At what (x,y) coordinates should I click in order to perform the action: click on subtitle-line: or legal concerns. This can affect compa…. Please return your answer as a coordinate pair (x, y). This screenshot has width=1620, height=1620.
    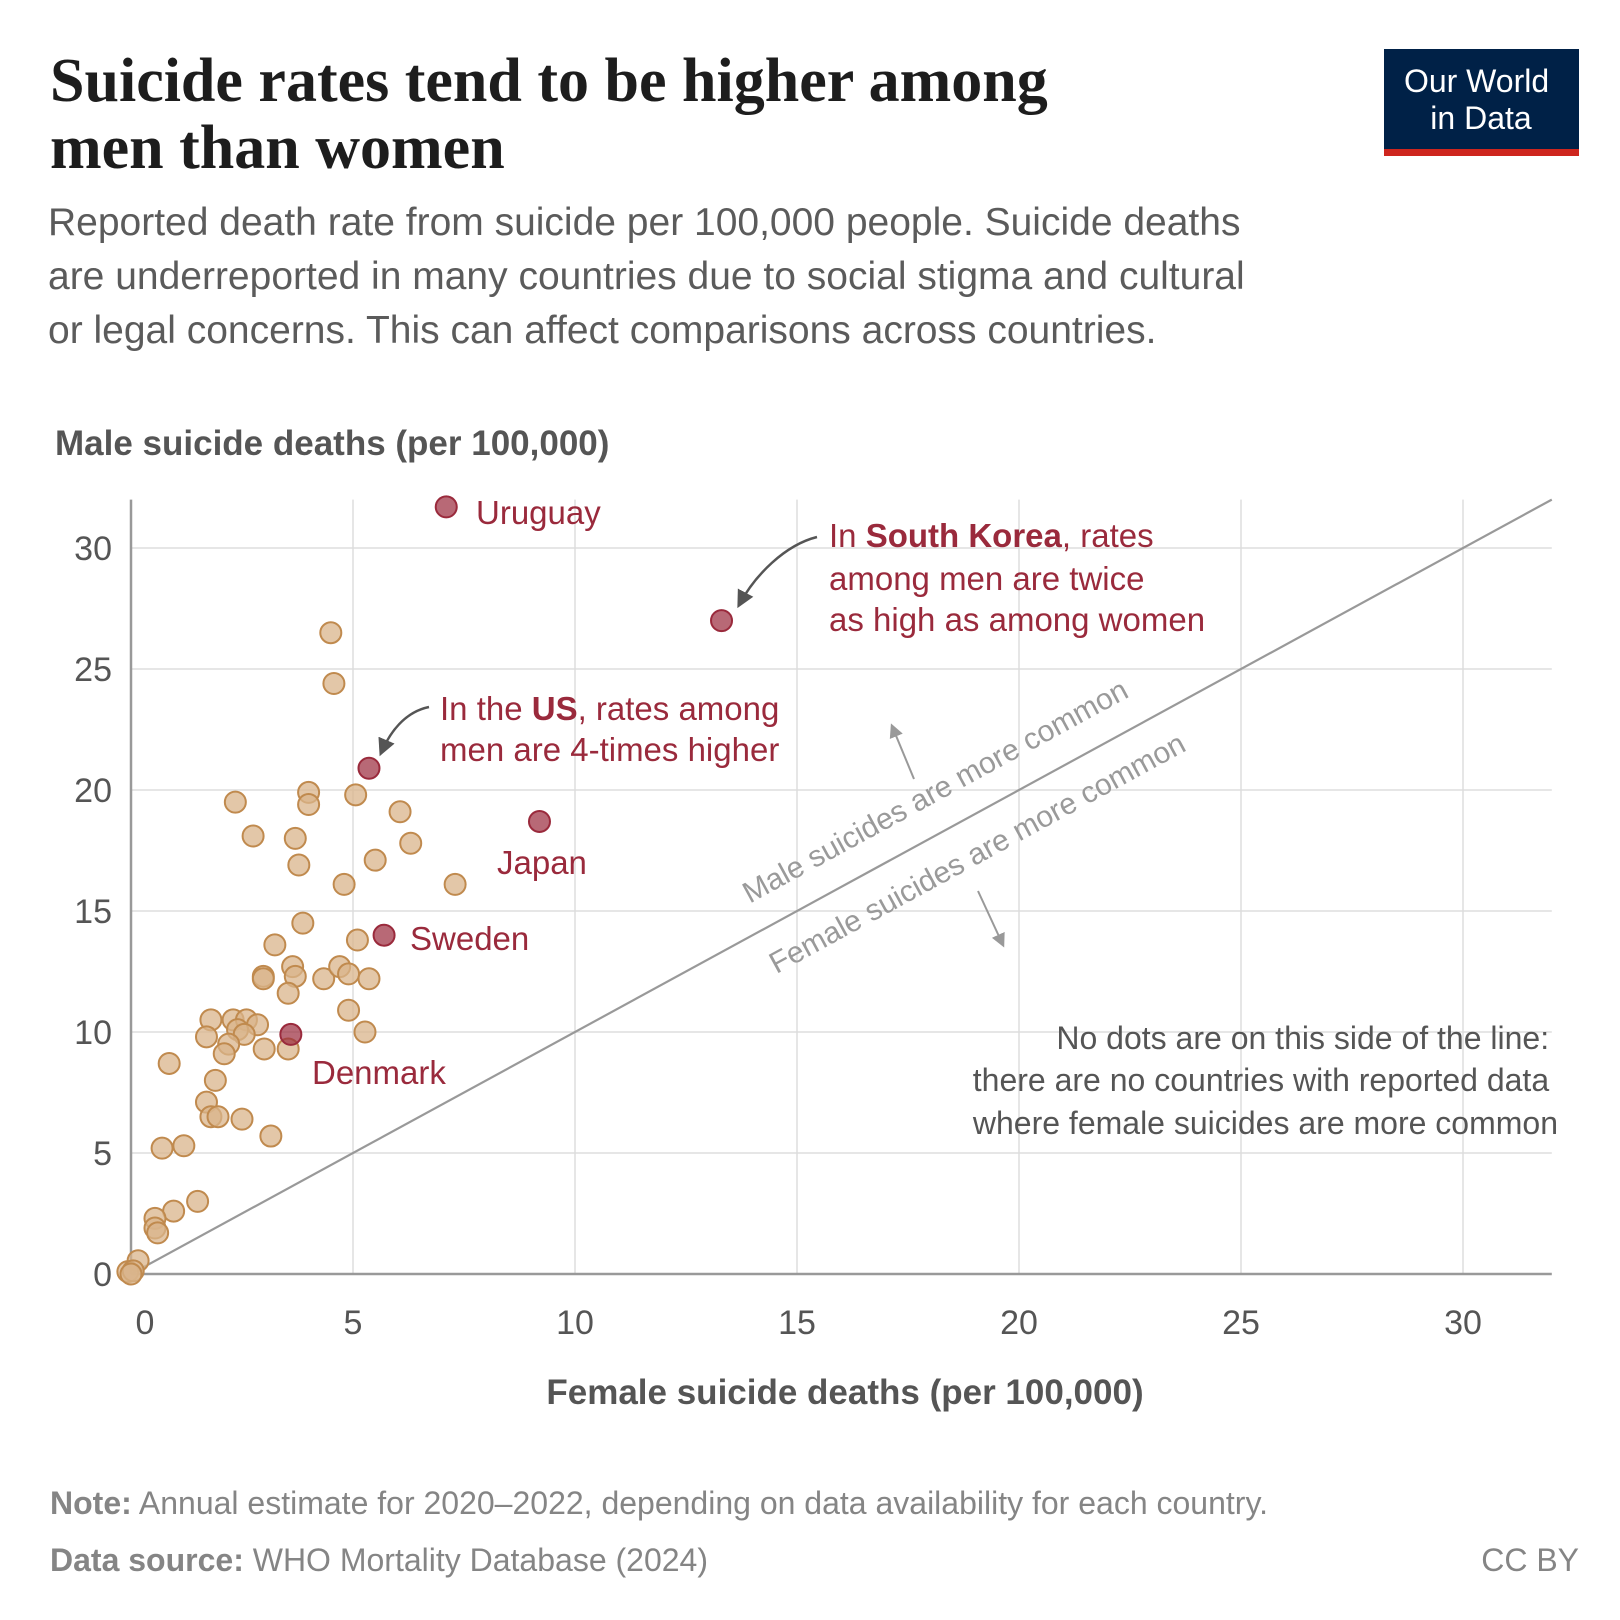
    Looking at the image, I should click on (602, 330).